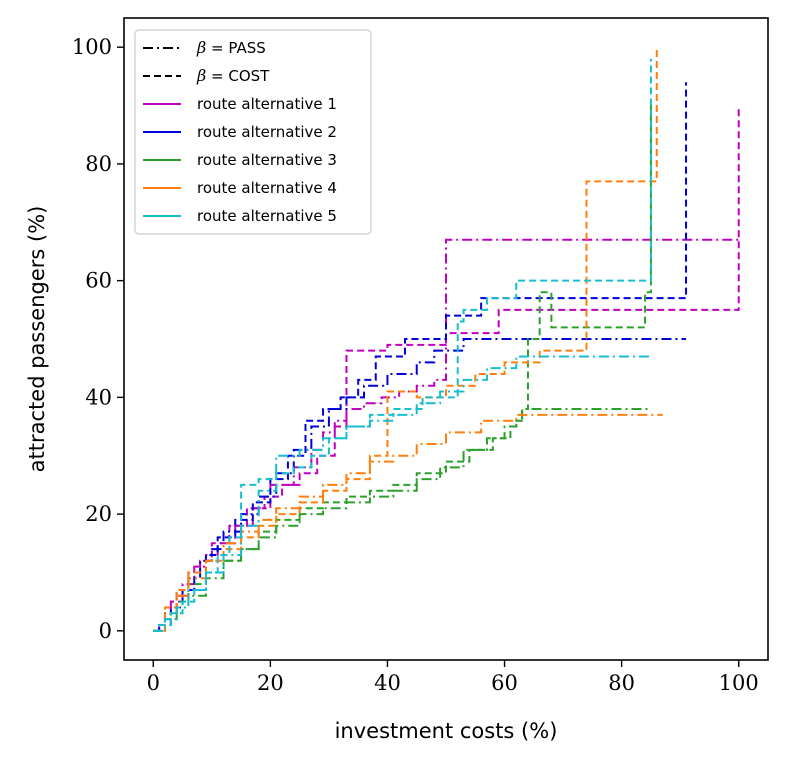 The width and height of the screenshot is (788, 766). What do you see at coordinates (270, 683) in the screenshot?
I see `x-tick-label: 20` at bounding box center [270, 683].